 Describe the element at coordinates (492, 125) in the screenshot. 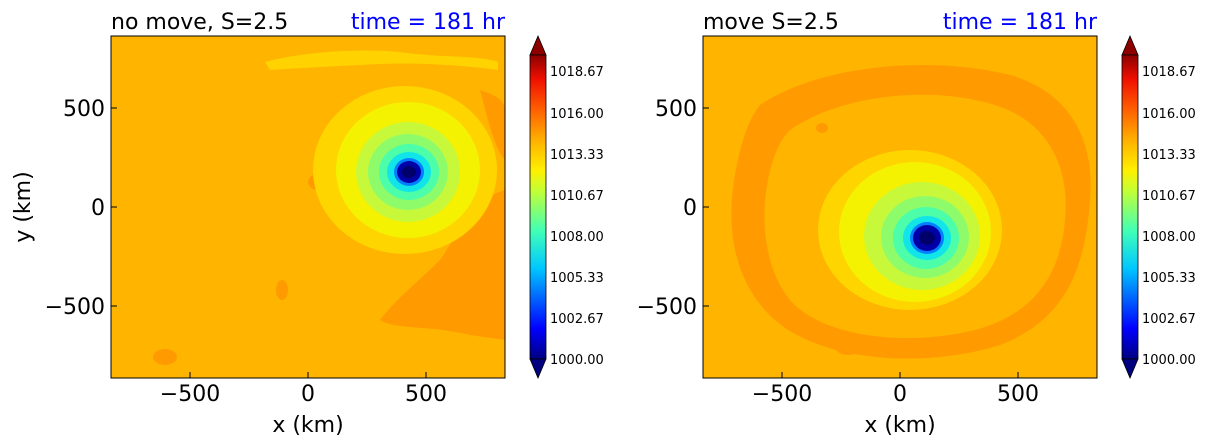

I see `dark-region-top-right` at that location.